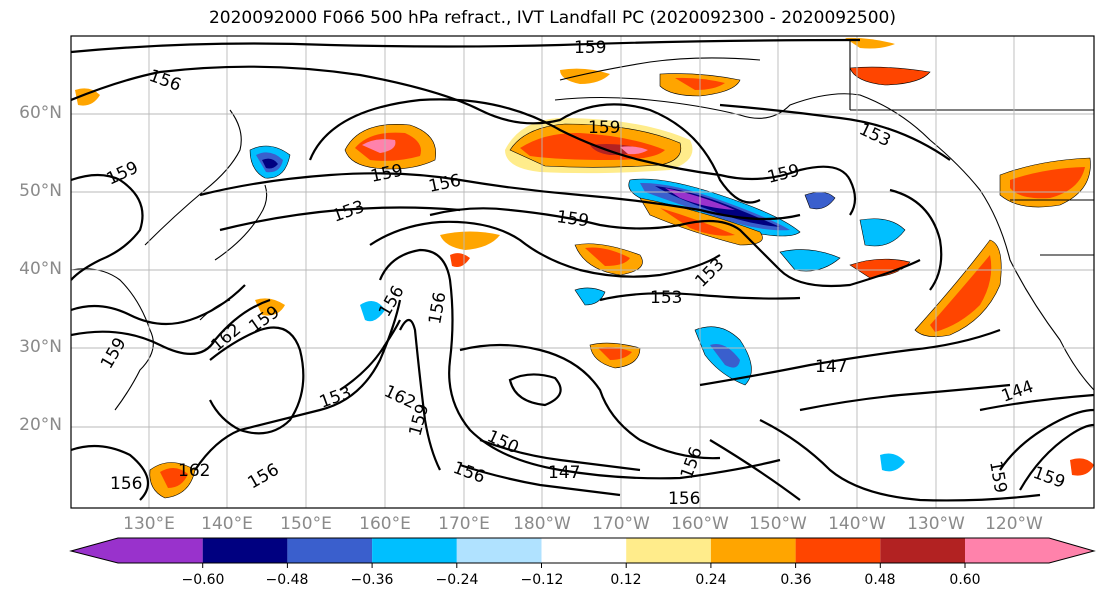 The height and width of the screenshot is (601, 1105). I want to click on lon-label-160e: 160°E, so click(385, 524).